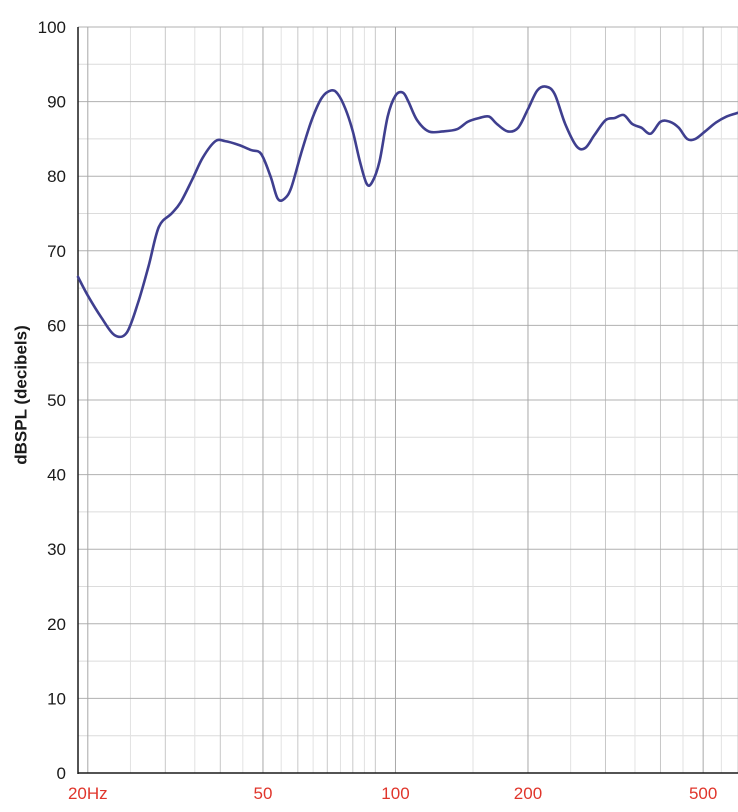 The height and width of the screenshot is (812, 738). I want to click on y-tick-label: 90, so click(56, 102).